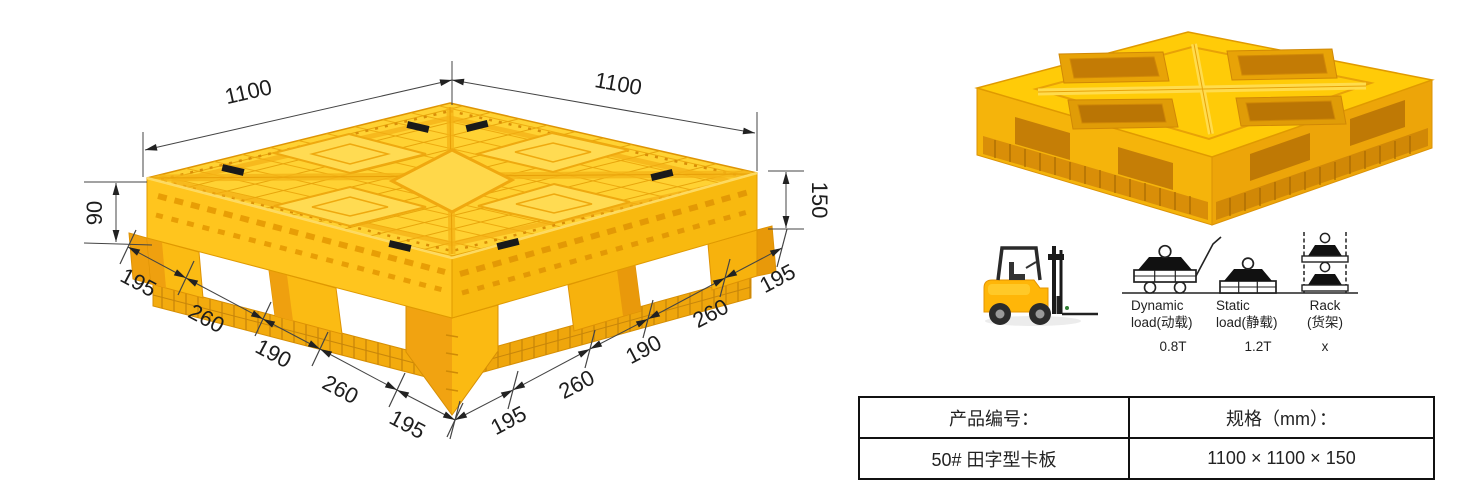 The width and height of the screenshot is (1478, 495). Describe the element at coordinates (1248, 275) in the screenshot. I see `static-load-icon` at that location.